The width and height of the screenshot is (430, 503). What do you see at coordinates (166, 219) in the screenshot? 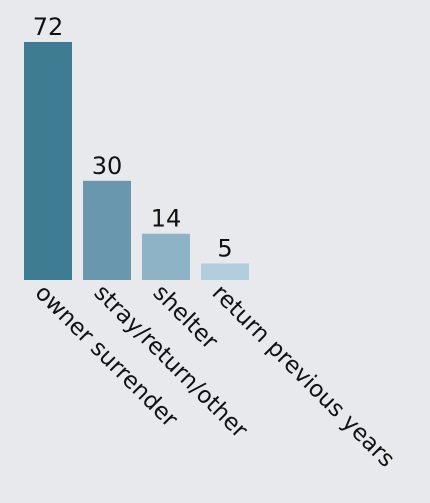
I see `value-label-2: 14` at bounding box center [166, 219].